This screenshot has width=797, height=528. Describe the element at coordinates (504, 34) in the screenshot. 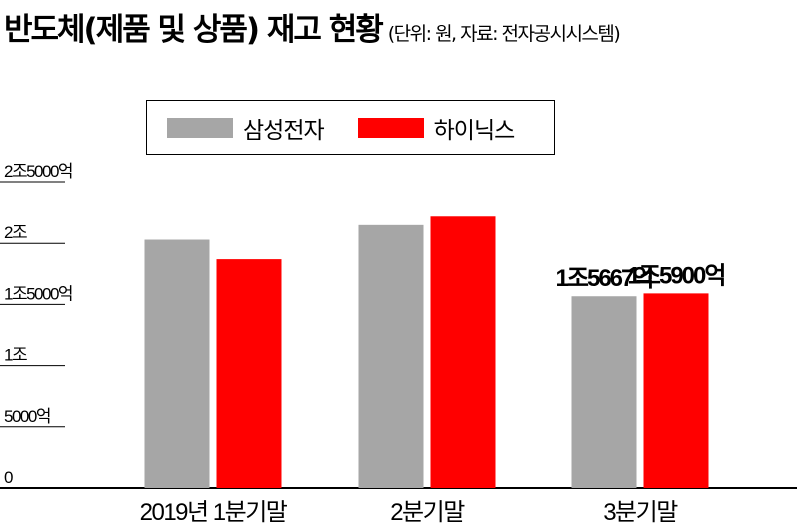

I see `title-subtitle: (단위: 원, 자료: 전자공시시스템)` at that location.